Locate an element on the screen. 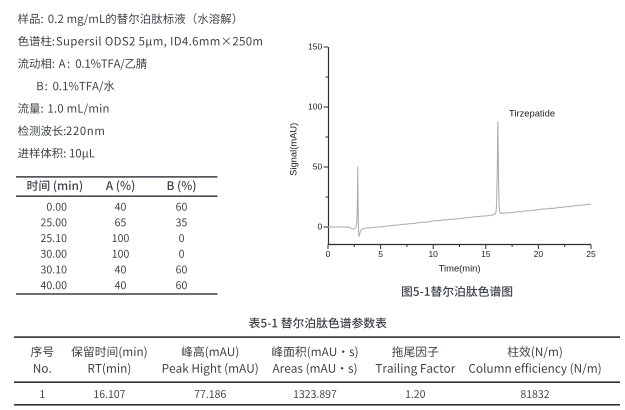 The image size is (625, 410). svg-text: 25 is located at coordinates (591, 254).